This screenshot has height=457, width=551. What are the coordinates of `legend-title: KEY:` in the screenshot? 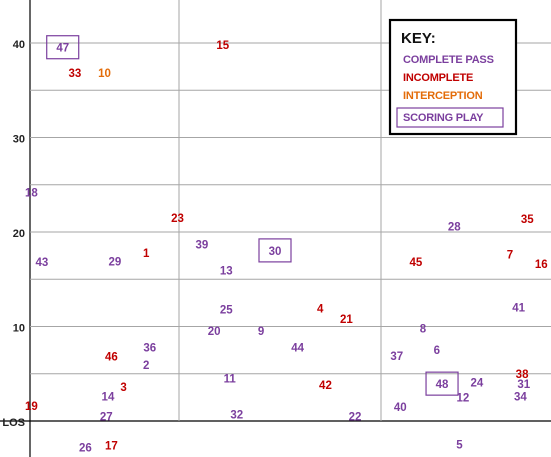 It's located at (418, 38).